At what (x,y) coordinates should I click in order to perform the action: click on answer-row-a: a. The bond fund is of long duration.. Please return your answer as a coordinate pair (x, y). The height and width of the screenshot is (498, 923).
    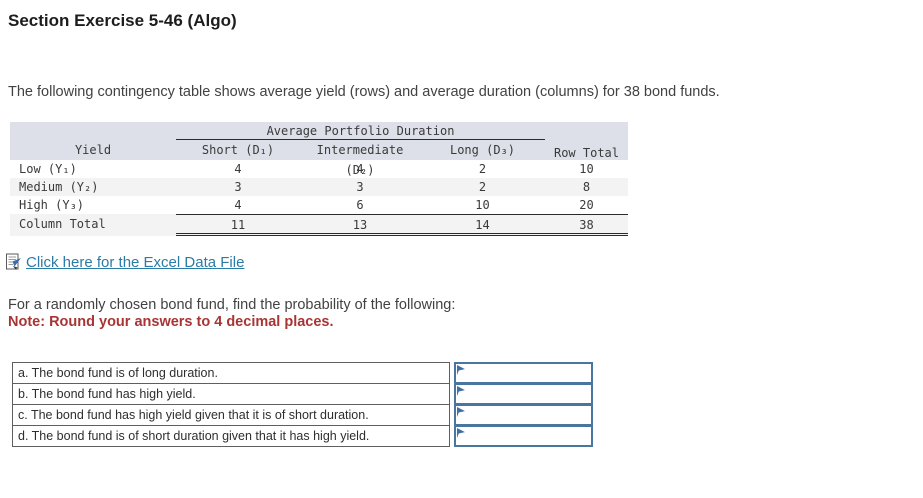
    Looking at the image, I should click on (302, 373).